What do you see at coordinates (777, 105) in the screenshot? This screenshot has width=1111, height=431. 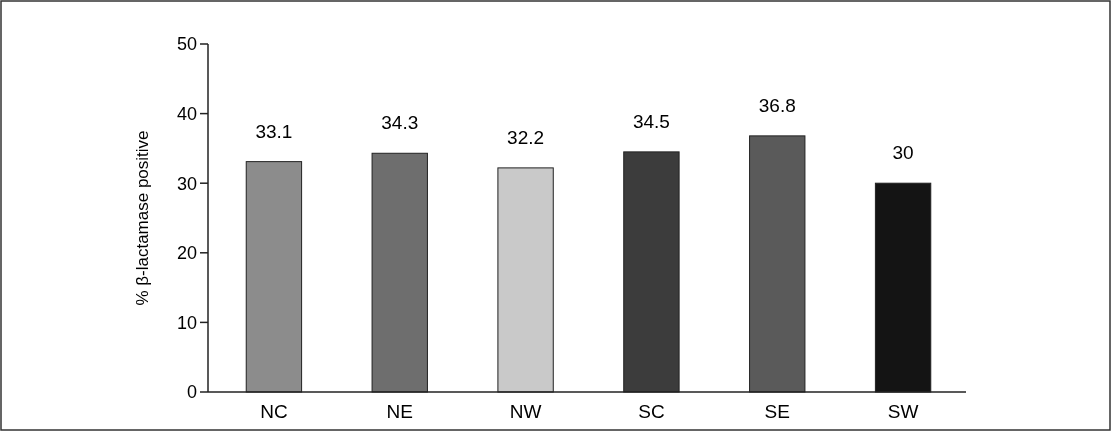 I see `data-label: 36.8` at bounding box center [777, 105].